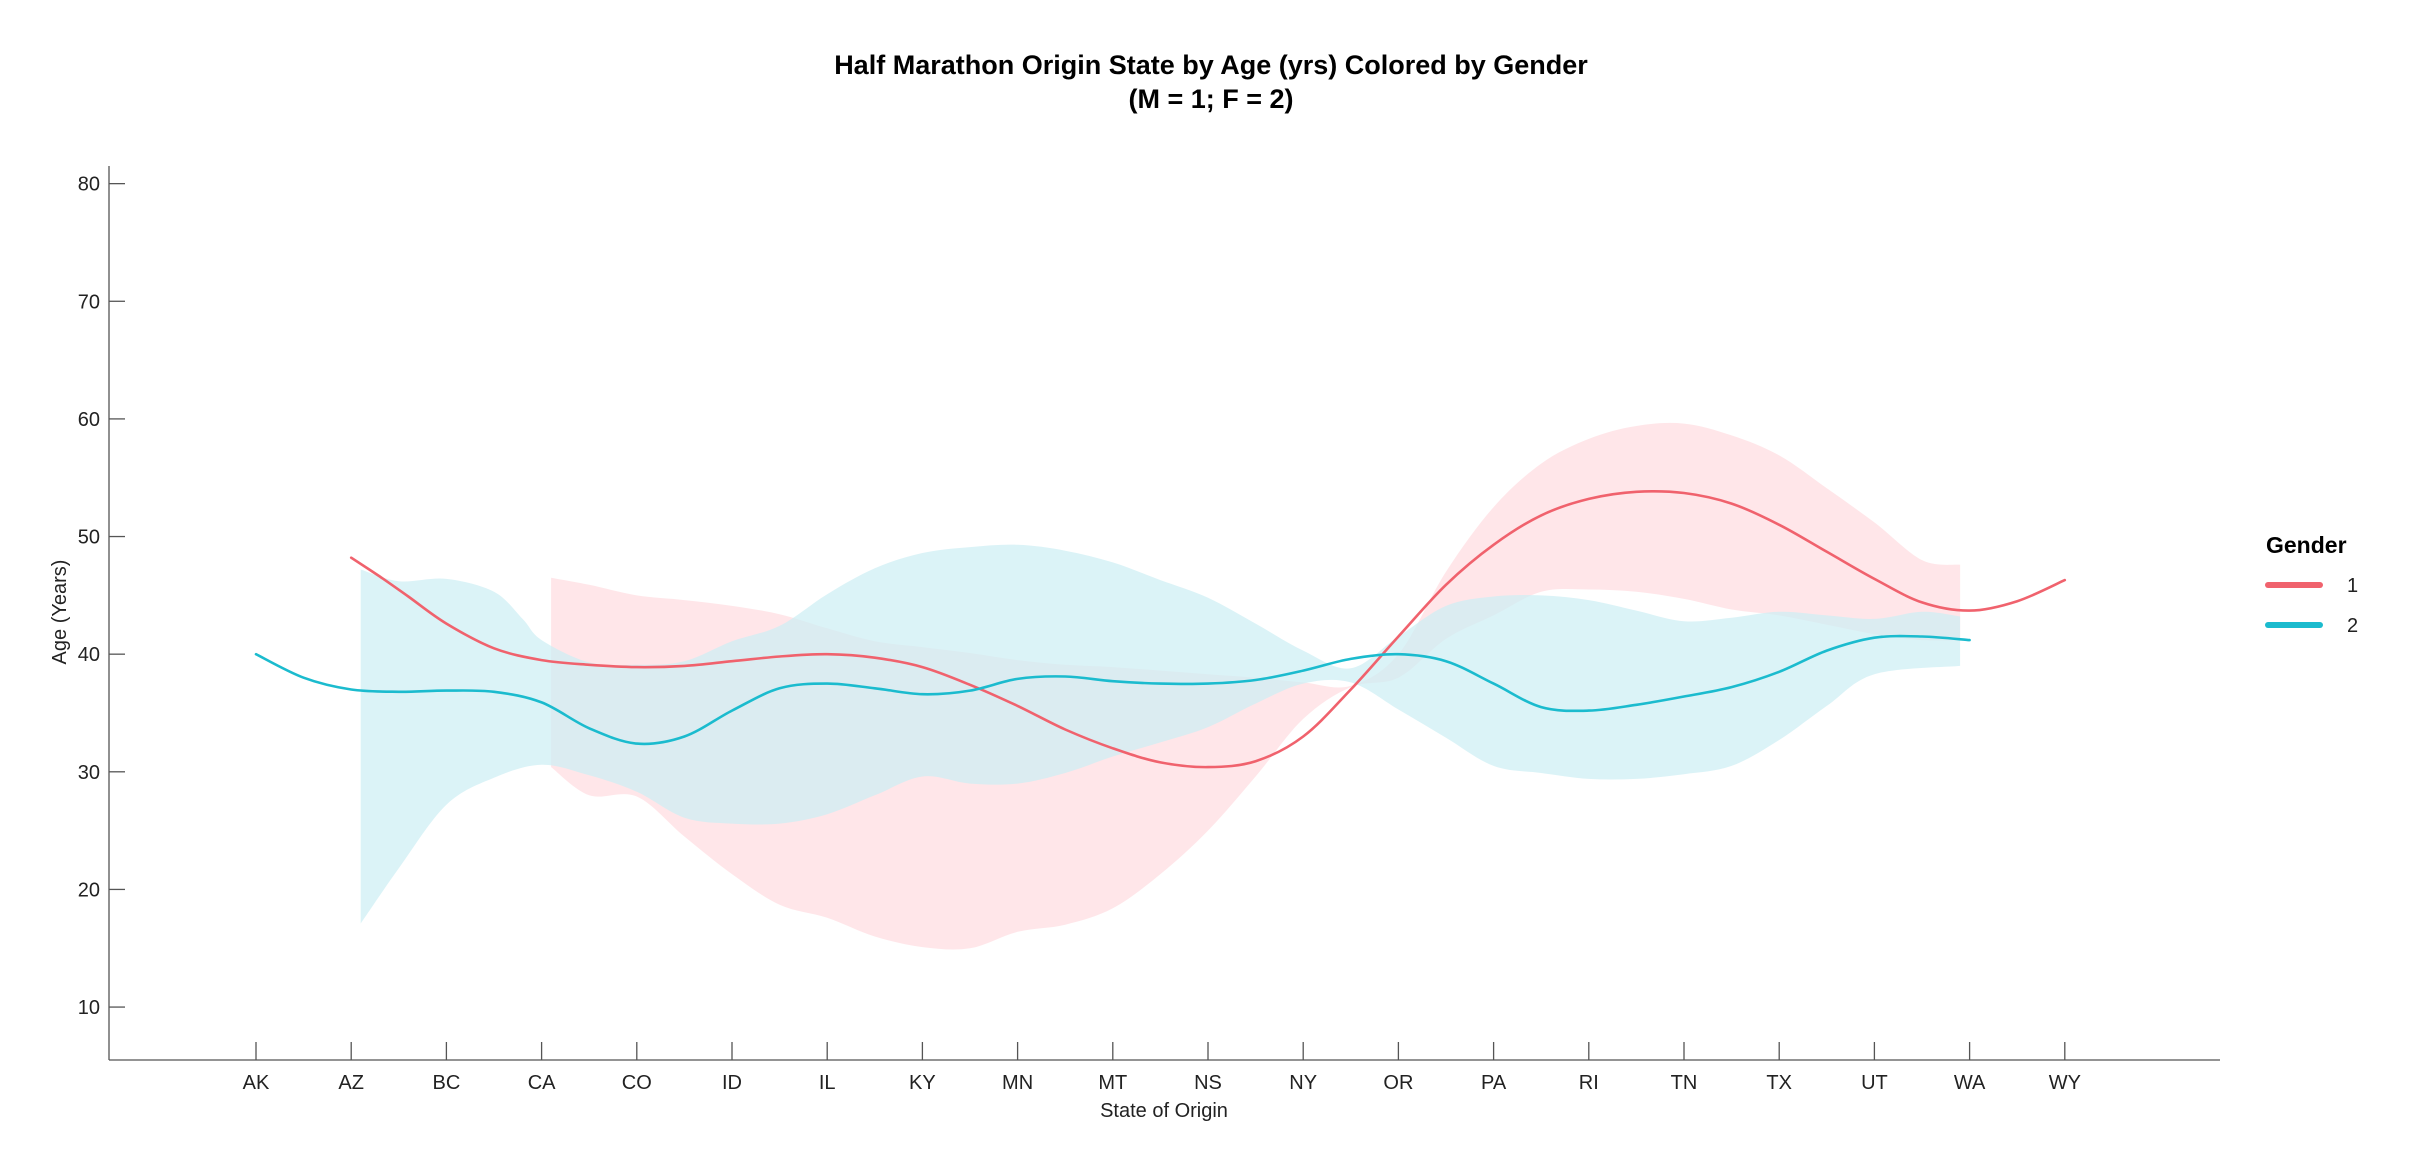 The height and width of the screenshot is (1154, 2422). I want to click on x-tick-label: AK, so click(256, 1083).